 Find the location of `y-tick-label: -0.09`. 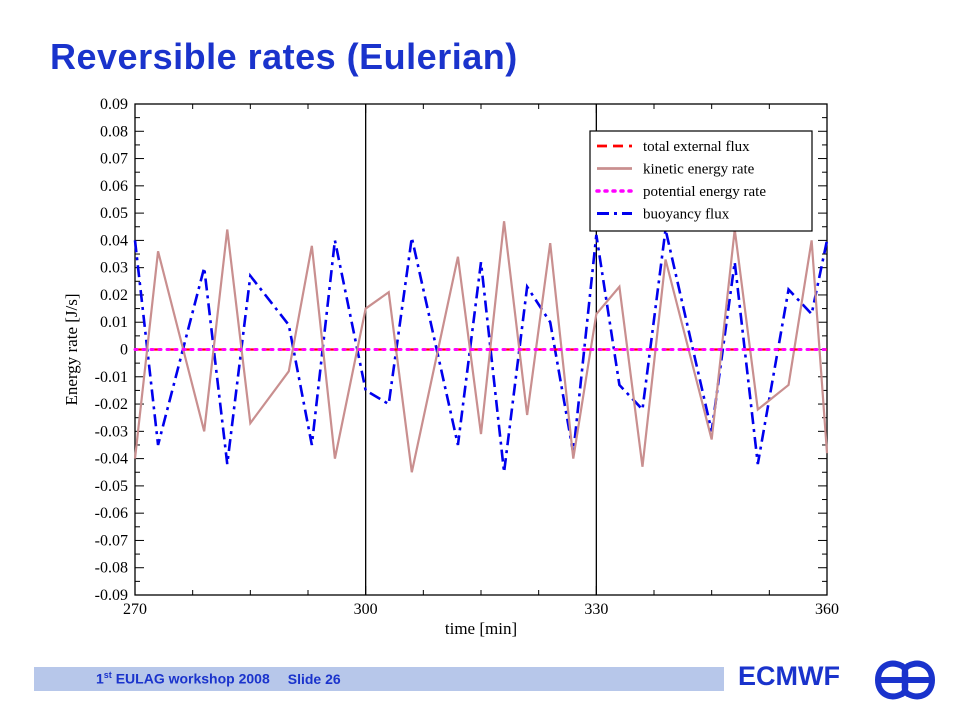

y-tick-label: -0.09 is located at coordinates (111, 595).